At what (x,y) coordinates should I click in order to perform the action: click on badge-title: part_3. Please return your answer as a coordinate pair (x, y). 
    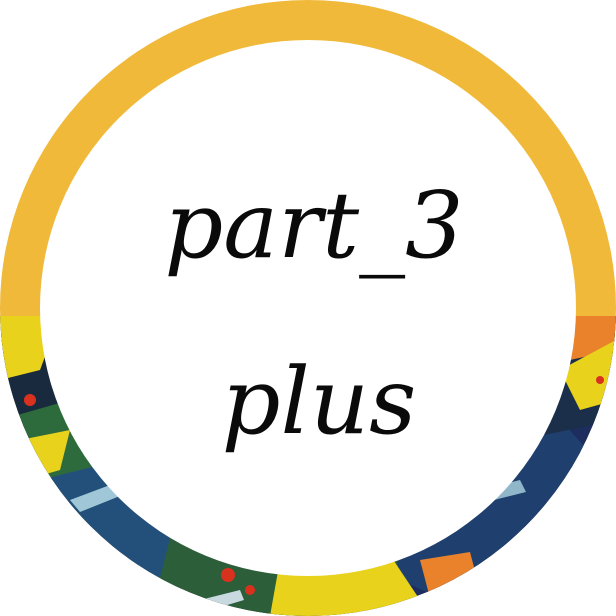
    Looking at the image, I should click on (314, 225).